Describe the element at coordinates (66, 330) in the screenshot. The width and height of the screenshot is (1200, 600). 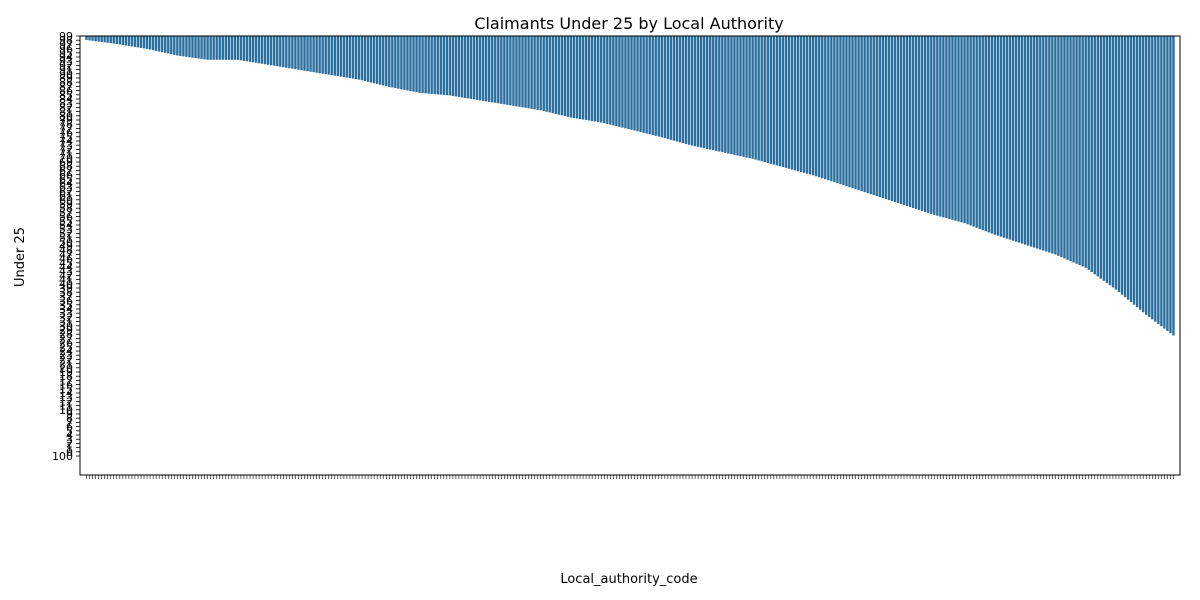
I see `y-tick-label: 29` at that location.